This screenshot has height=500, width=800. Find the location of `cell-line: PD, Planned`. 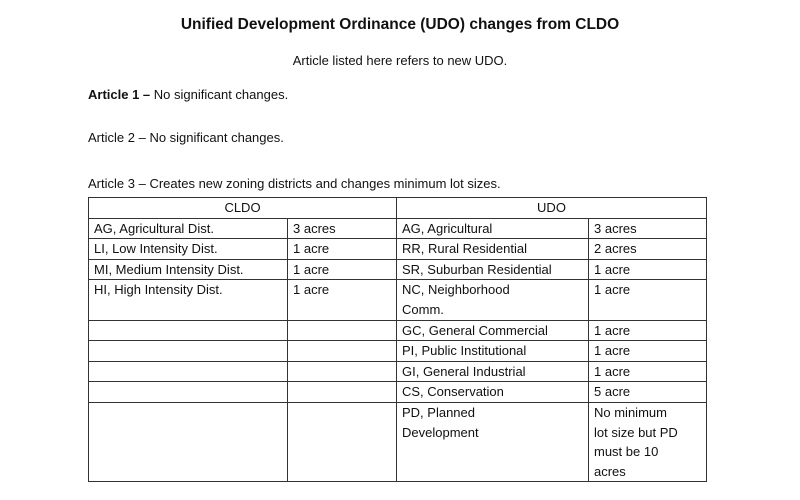

cell-line: PD, Planned is located at coordinates (438, 412).